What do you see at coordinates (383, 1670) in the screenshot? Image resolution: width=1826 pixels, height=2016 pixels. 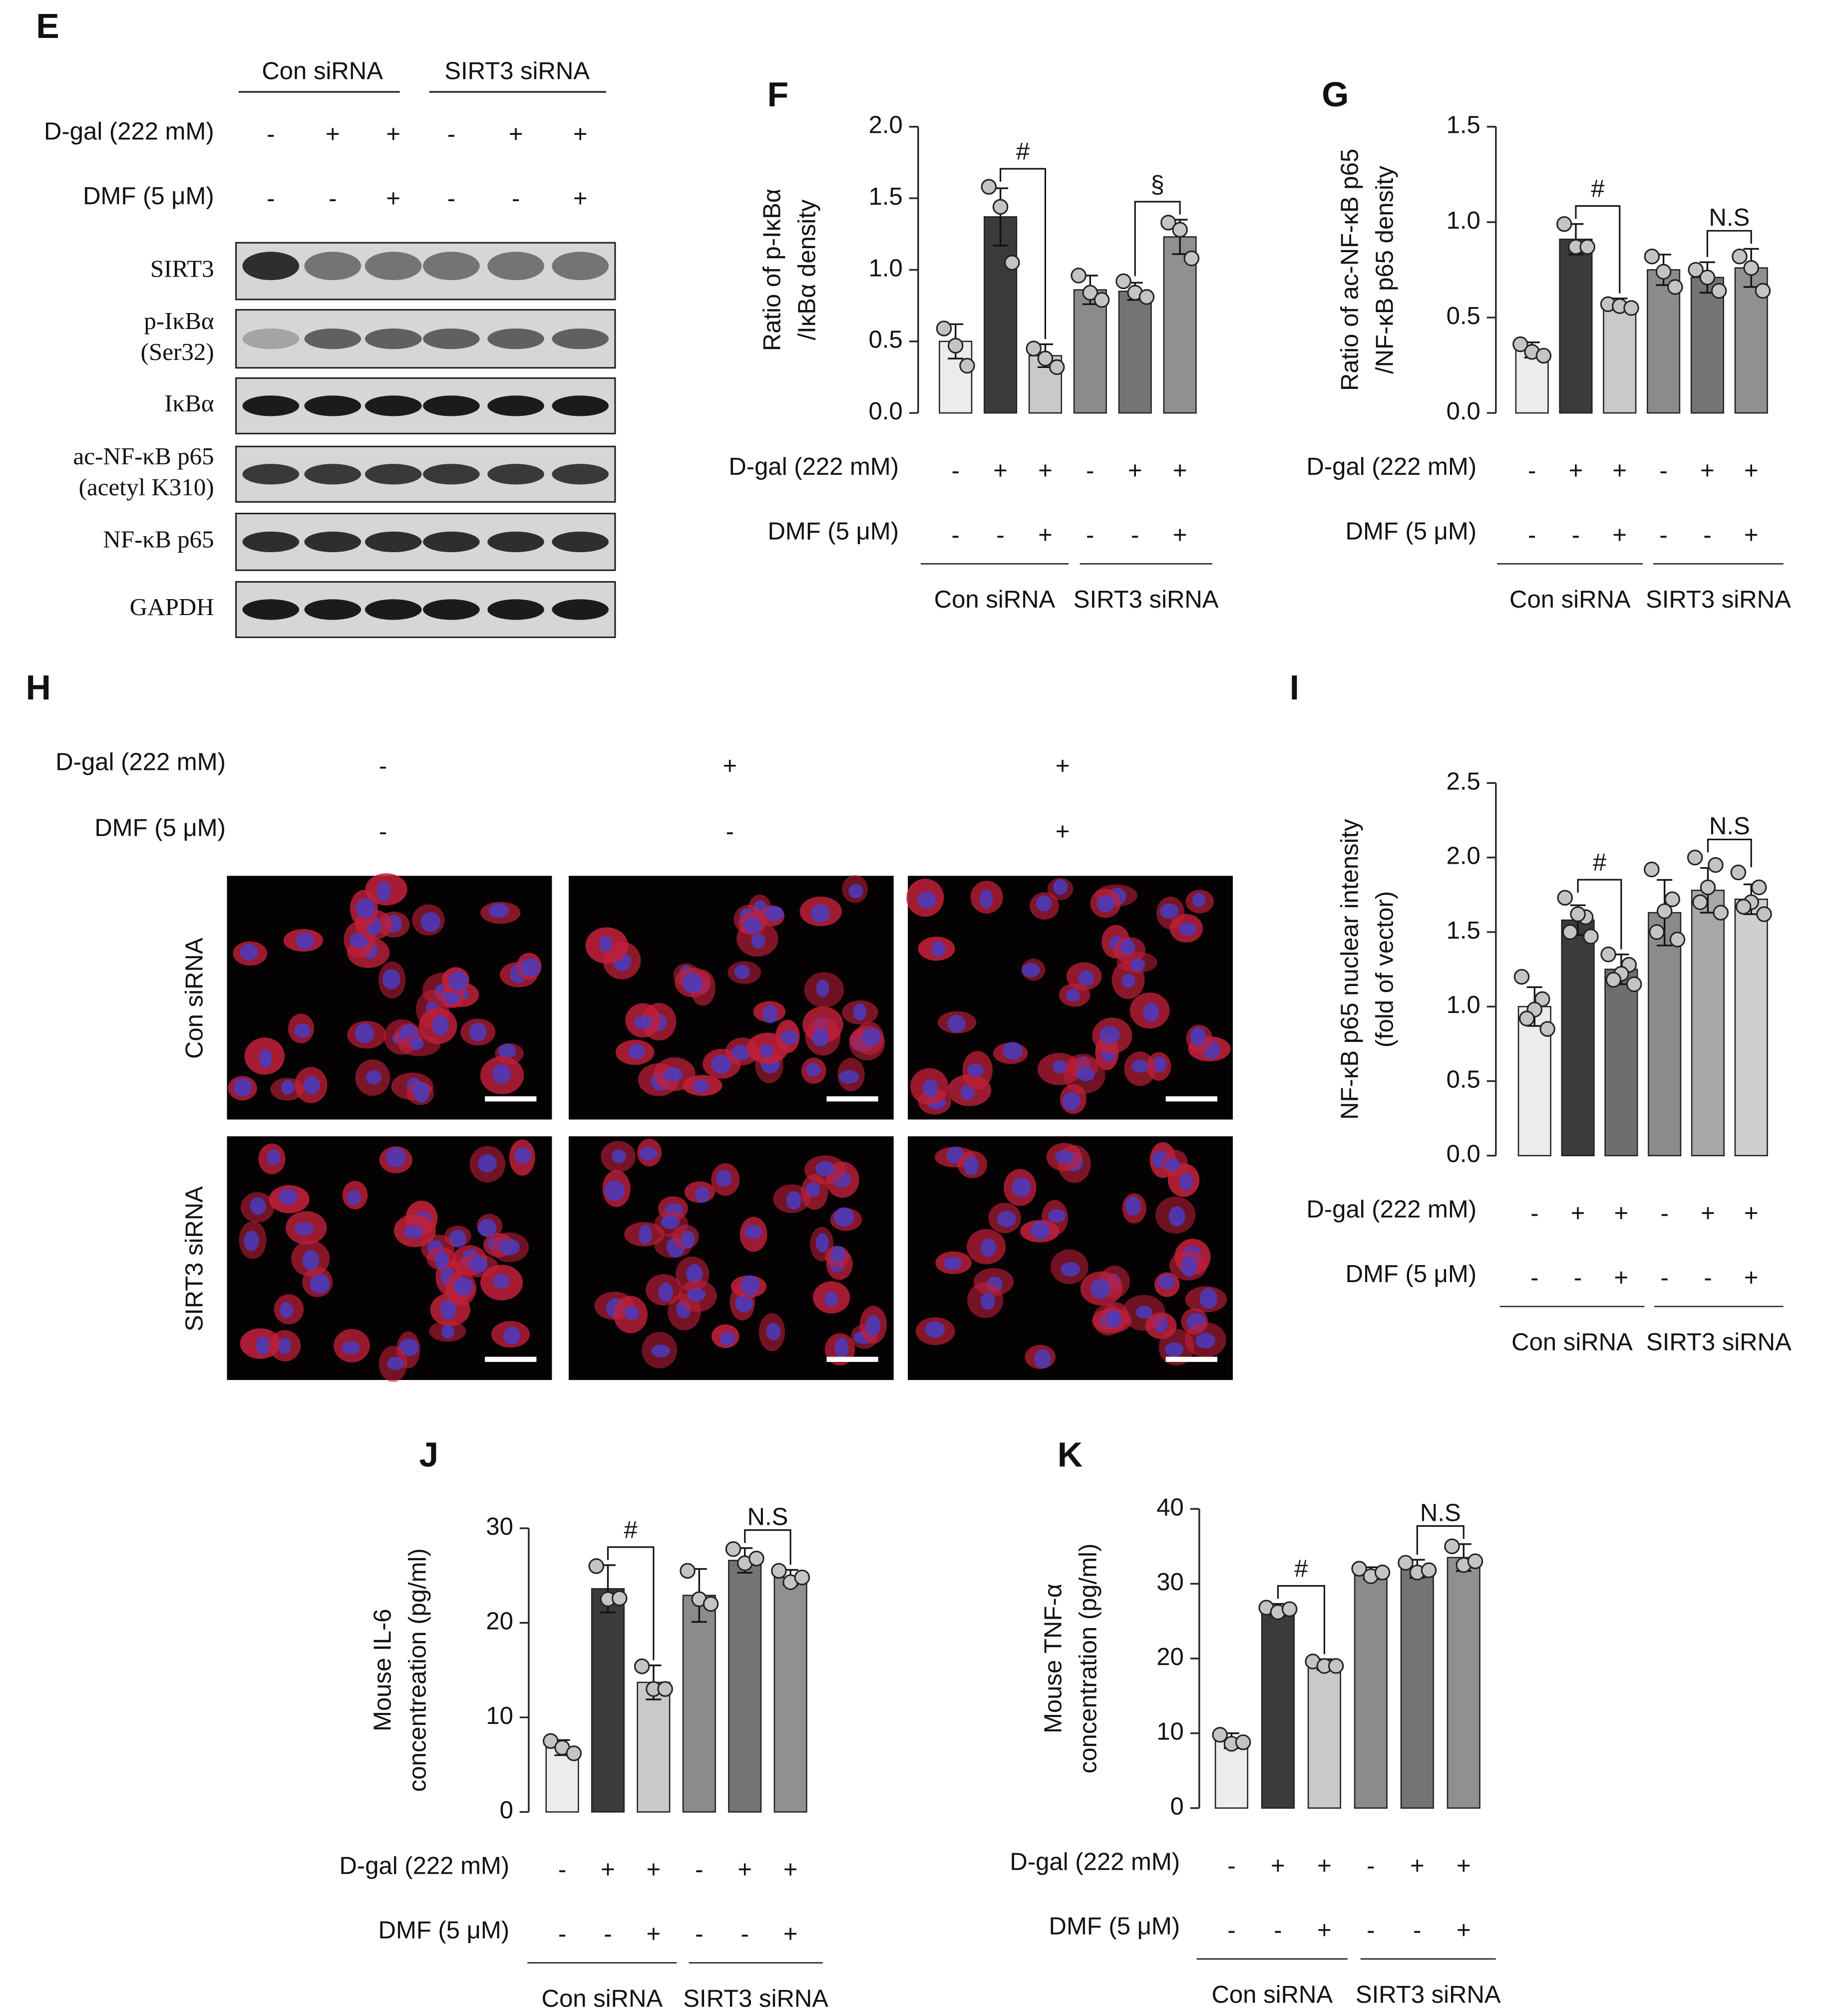 I see `y-axis-label: Mouse IL-6` at bounding box center [383, 1670].